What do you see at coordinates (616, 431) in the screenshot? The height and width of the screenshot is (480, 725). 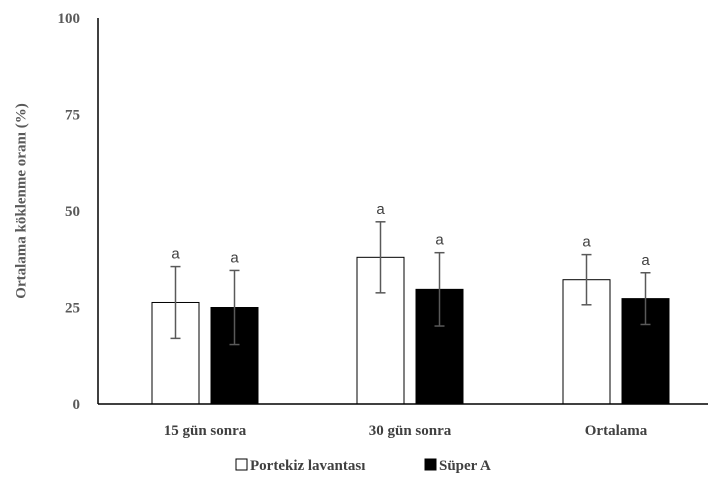 I see `x-category-label: Ortalama` at bounding box center [616, 431].